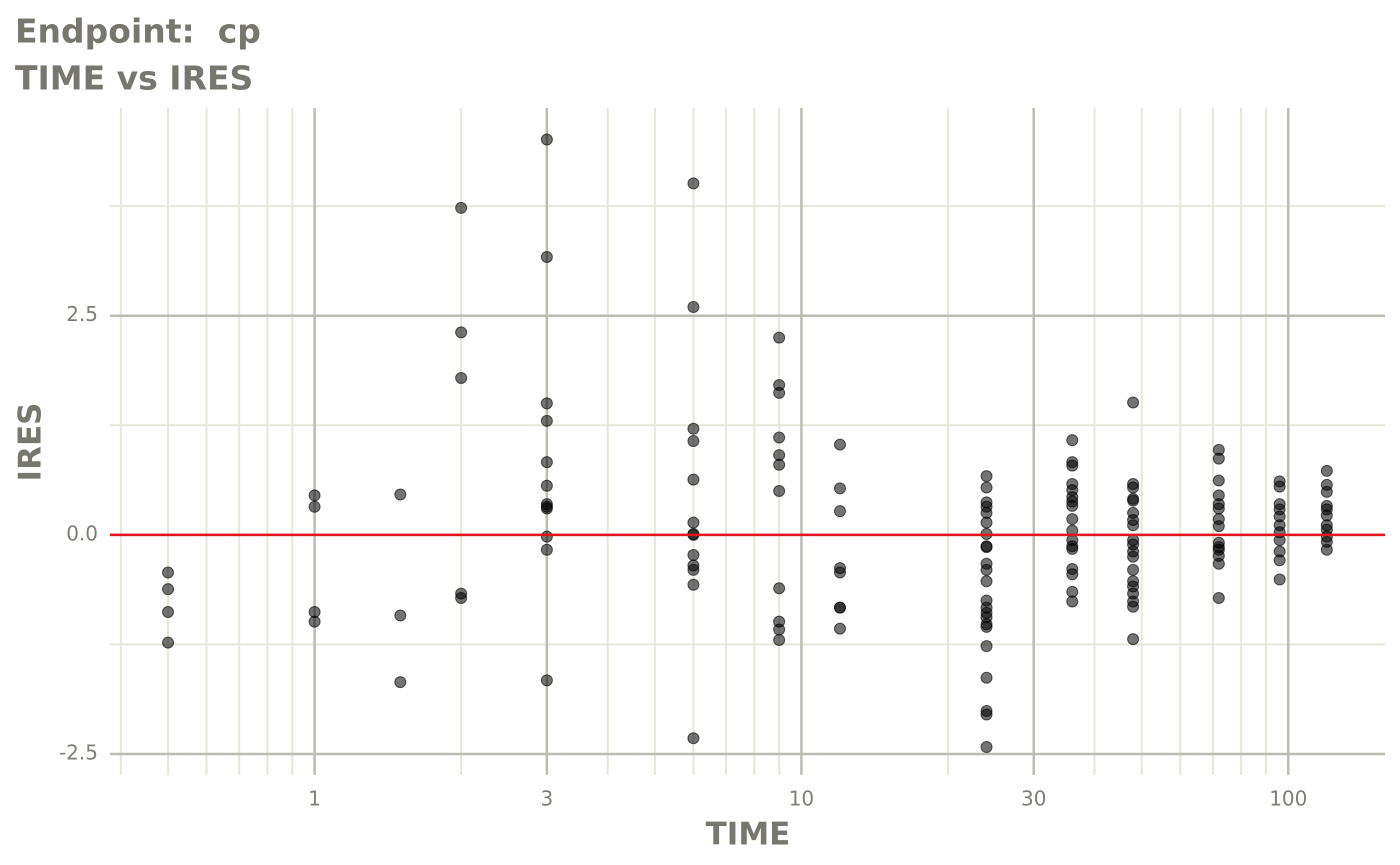 This screenshot has width=1400, height=865. Describe the element at coordinates (1288, 799) in the screenshot. I see `x-tick-label: 100` at that location.